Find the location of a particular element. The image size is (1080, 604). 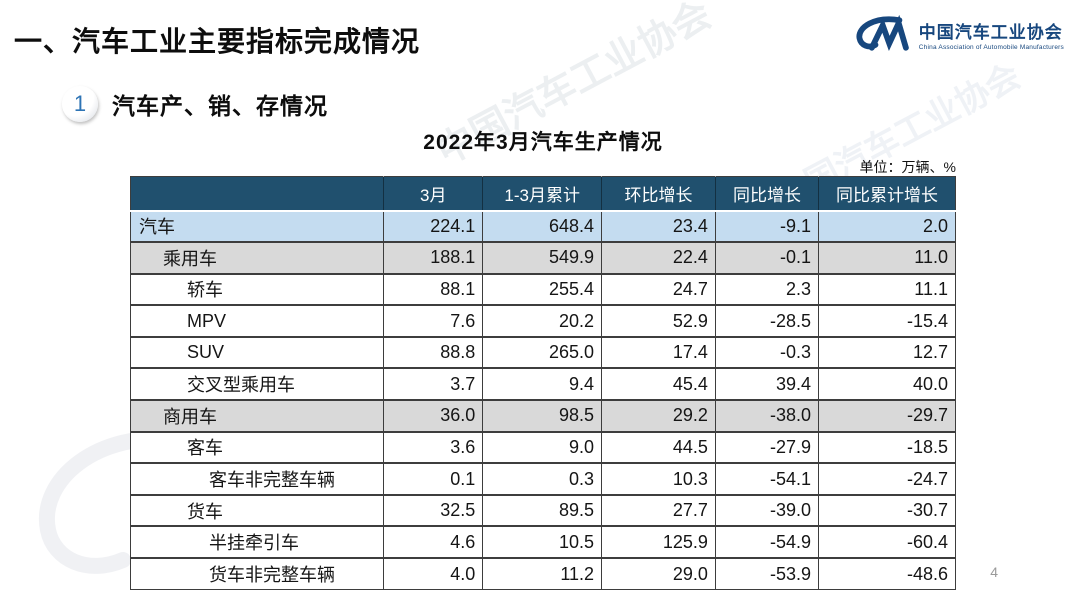

column-header-mom-growth: 环比增长 is located at coordinates (658, 194).